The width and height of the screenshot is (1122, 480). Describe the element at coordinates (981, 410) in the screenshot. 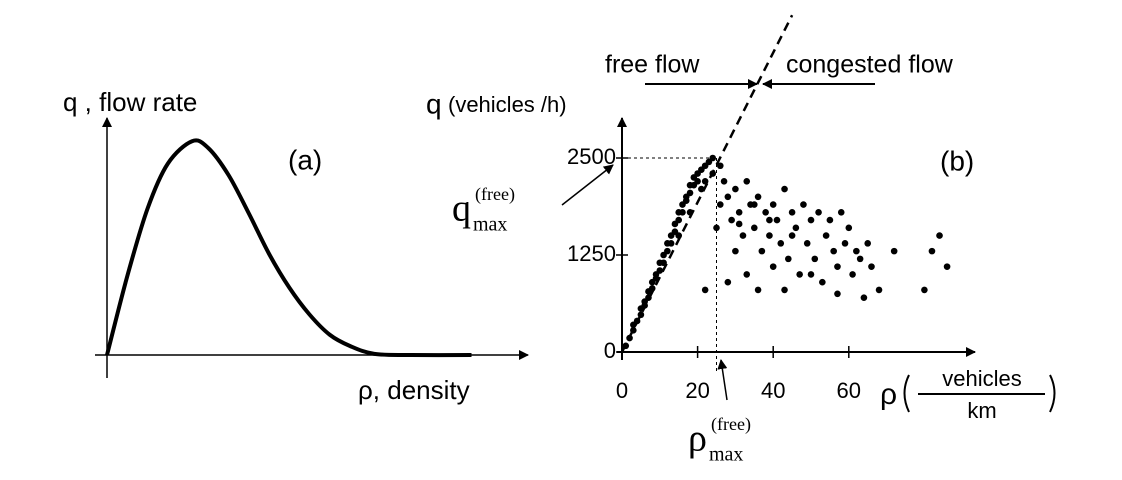

I see `x-unit-bottom: km` at that location.